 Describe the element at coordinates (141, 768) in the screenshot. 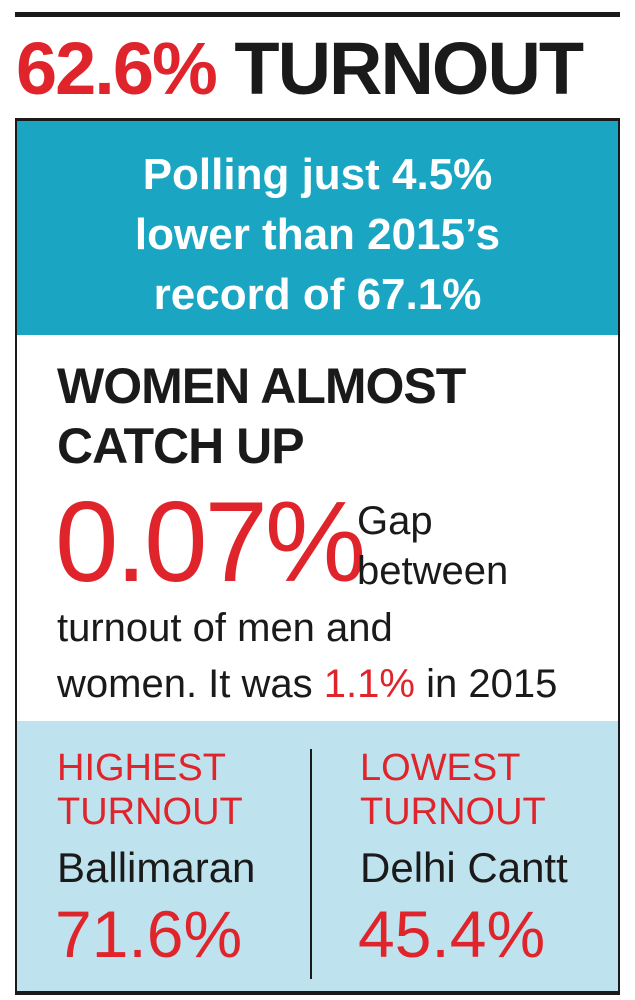

I see `highest-label: HIGHEST` at that location.